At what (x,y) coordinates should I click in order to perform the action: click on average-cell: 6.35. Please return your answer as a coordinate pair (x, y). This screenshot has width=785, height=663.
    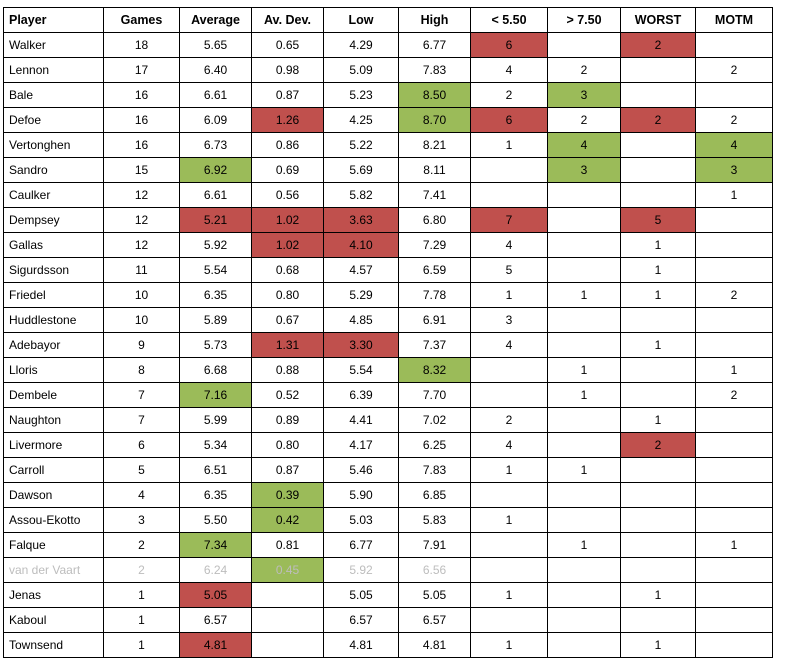
    Looking at the image, I should click on (215, 495).